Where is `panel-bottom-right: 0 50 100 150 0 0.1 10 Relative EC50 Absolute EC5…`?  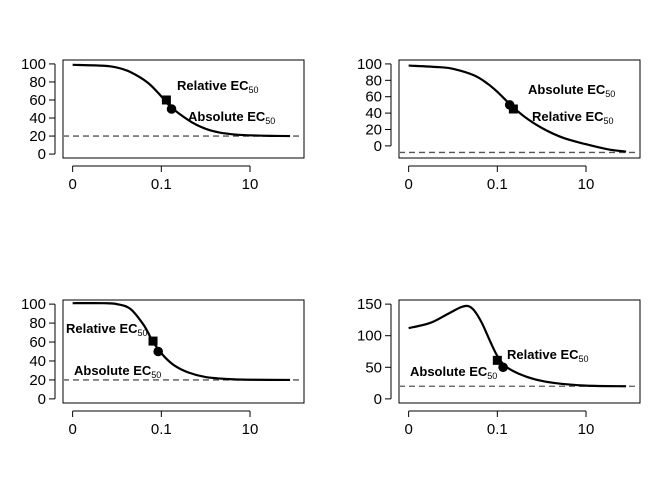
panel-bottom-right: 0 50 100 150 0 0.1 10 Relative EC50 Absolute EC5… is located at coordinates (499, 367).